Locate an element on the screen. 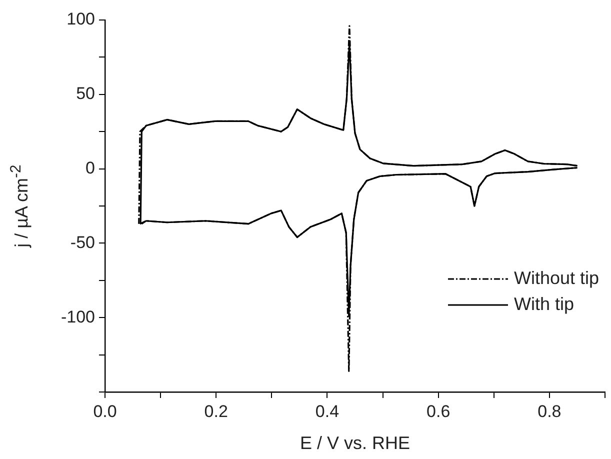  legend-label: Without tip is located at coordinates (556, 279).